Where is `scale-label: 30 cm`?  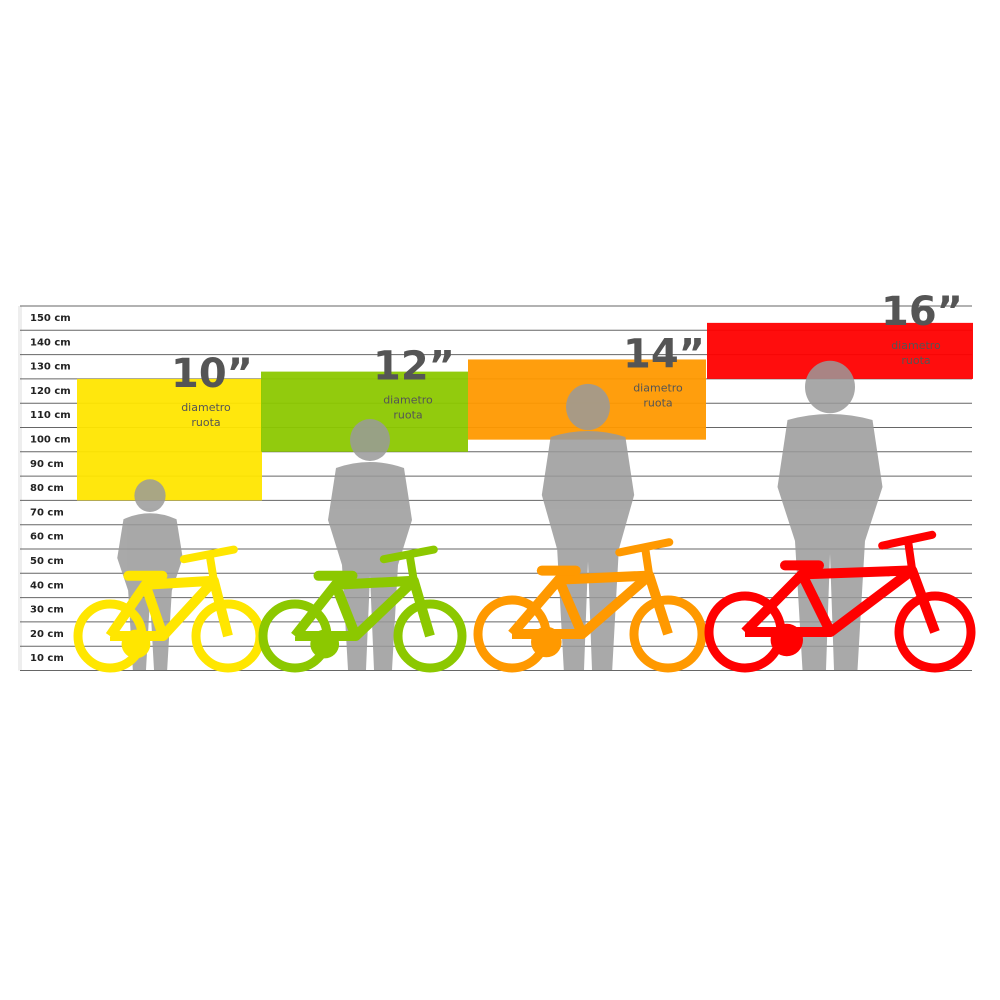
scale-label: 30 cm is located at coordinates (47, 610).